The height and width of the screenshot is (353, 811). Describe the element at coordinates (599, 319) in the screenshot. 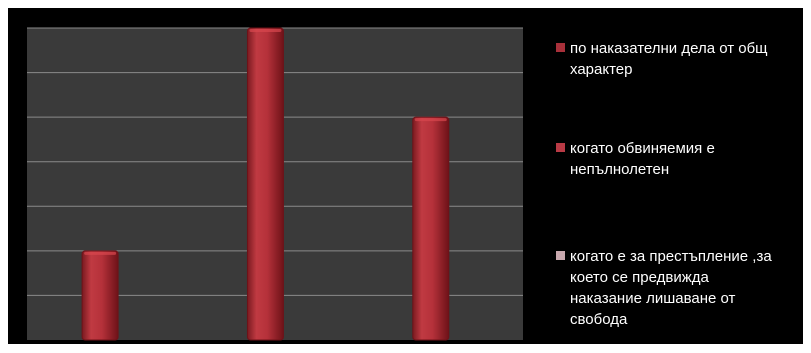

I see `legend-label-line: свобода` at that location.